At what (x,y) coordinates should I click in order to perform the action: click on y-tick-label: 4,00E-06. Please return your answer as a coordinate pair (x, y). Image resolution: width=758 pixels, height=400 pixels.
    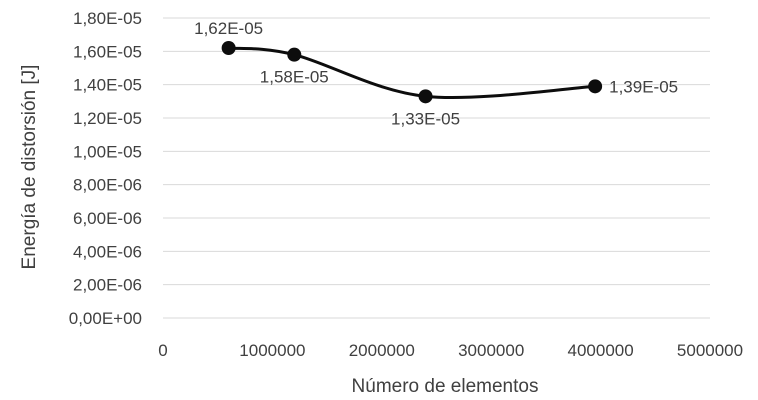
    Looking at the image, I should click on (107, 251).